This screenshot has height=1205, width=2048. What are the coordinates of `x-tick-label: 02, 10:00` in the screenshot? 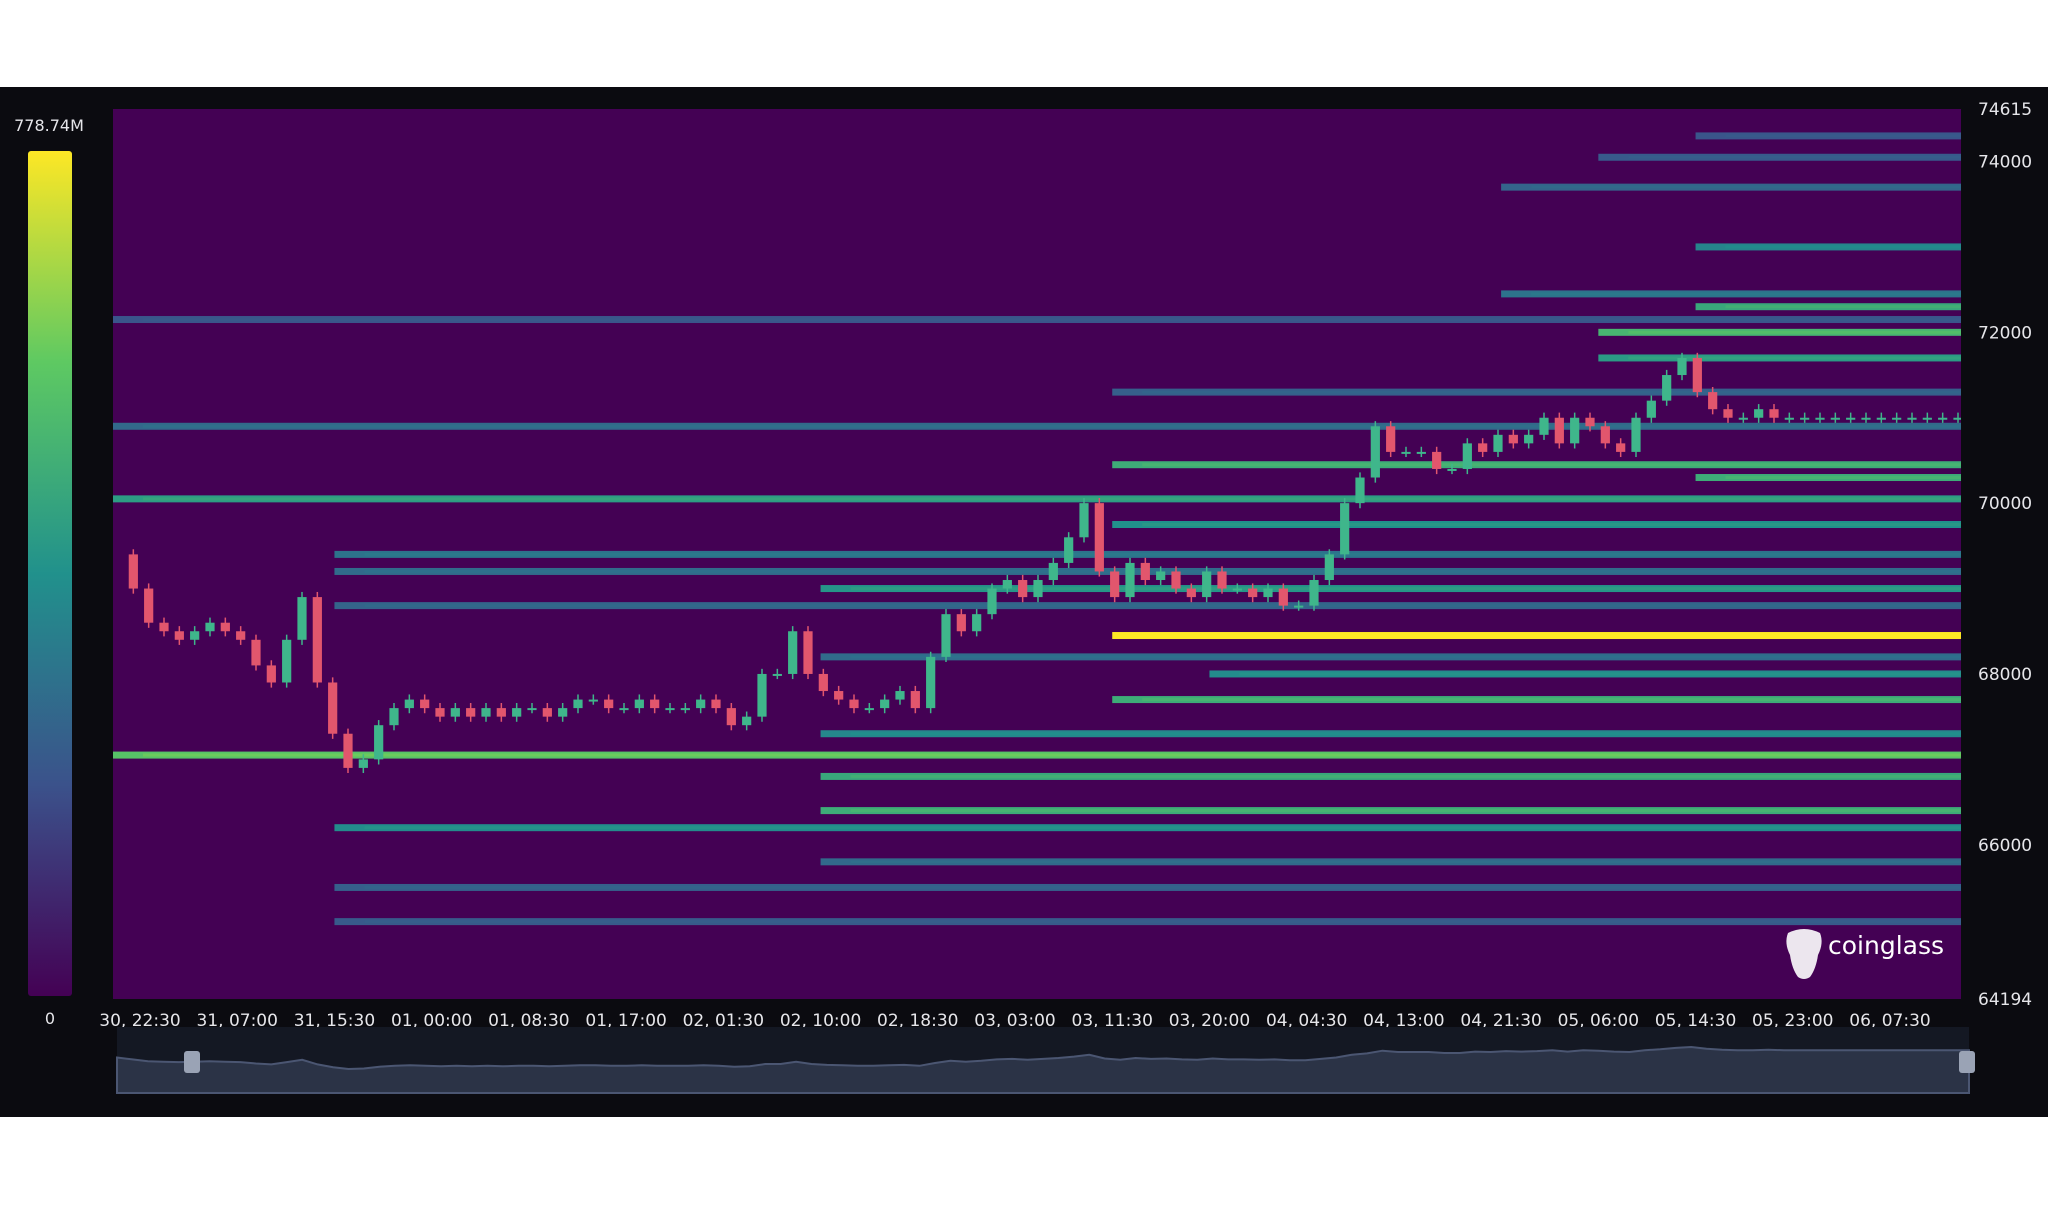 It's located at (820, 1021).